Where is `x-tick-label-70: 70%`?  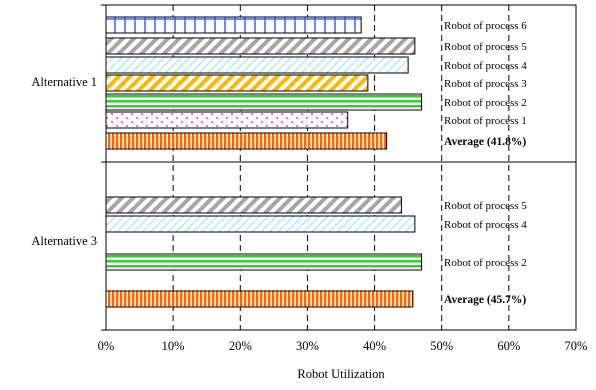 x-tick-label-70: 70% is located at coordinates (576, 346).